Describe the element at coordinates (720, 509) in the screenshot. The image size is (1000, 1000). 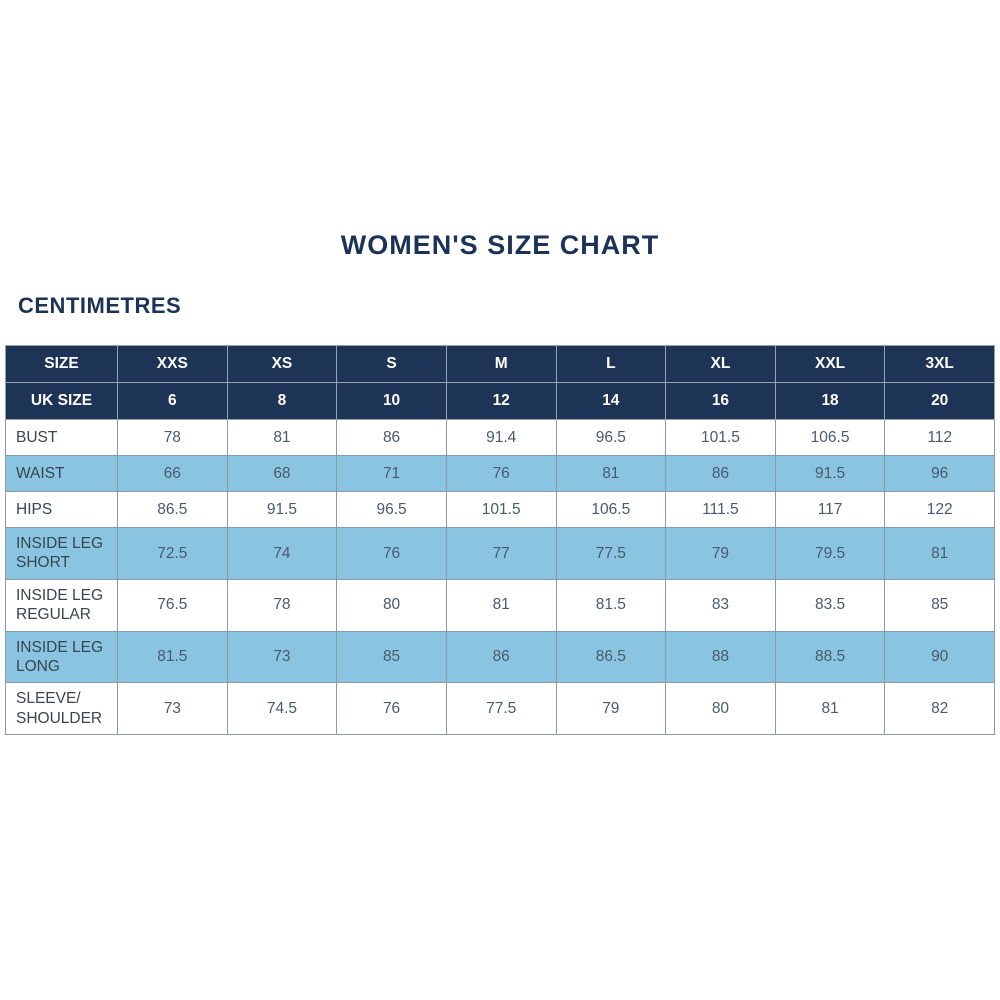
I see `measurement-value-cell: 111.5` at that location.